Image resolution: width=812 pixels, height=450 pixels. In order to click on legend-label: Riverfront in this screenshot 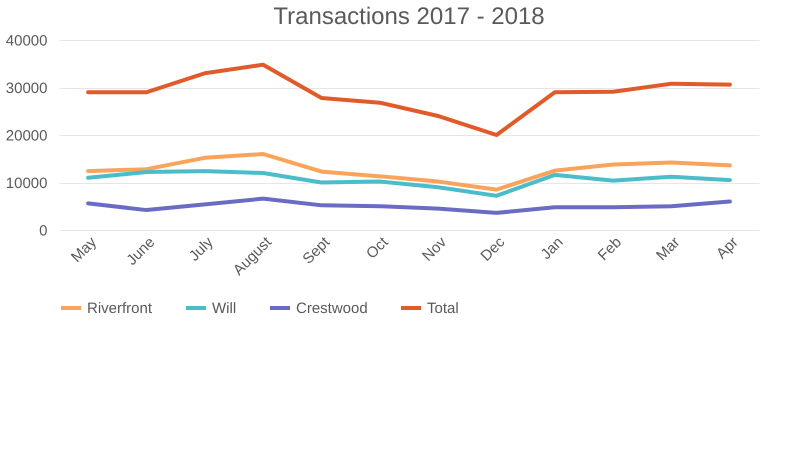, I will do `click(120, 308)`.